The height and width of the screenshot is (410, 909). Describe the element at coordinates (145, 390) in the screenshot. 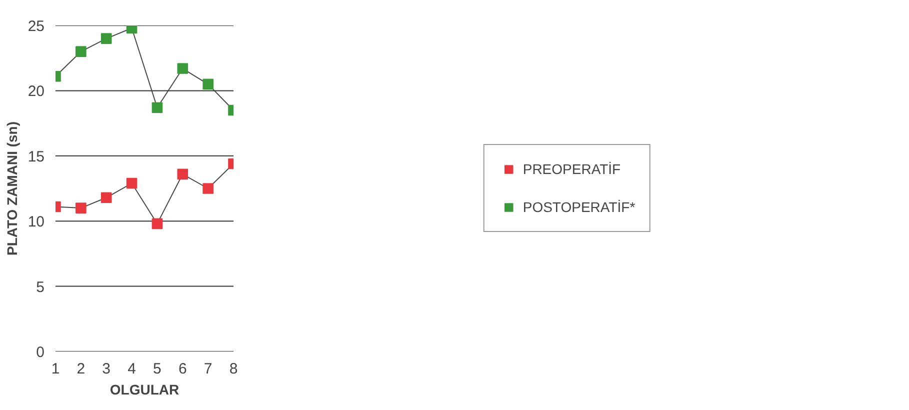

I see `x-axis-title: OLGULAR` at that location.